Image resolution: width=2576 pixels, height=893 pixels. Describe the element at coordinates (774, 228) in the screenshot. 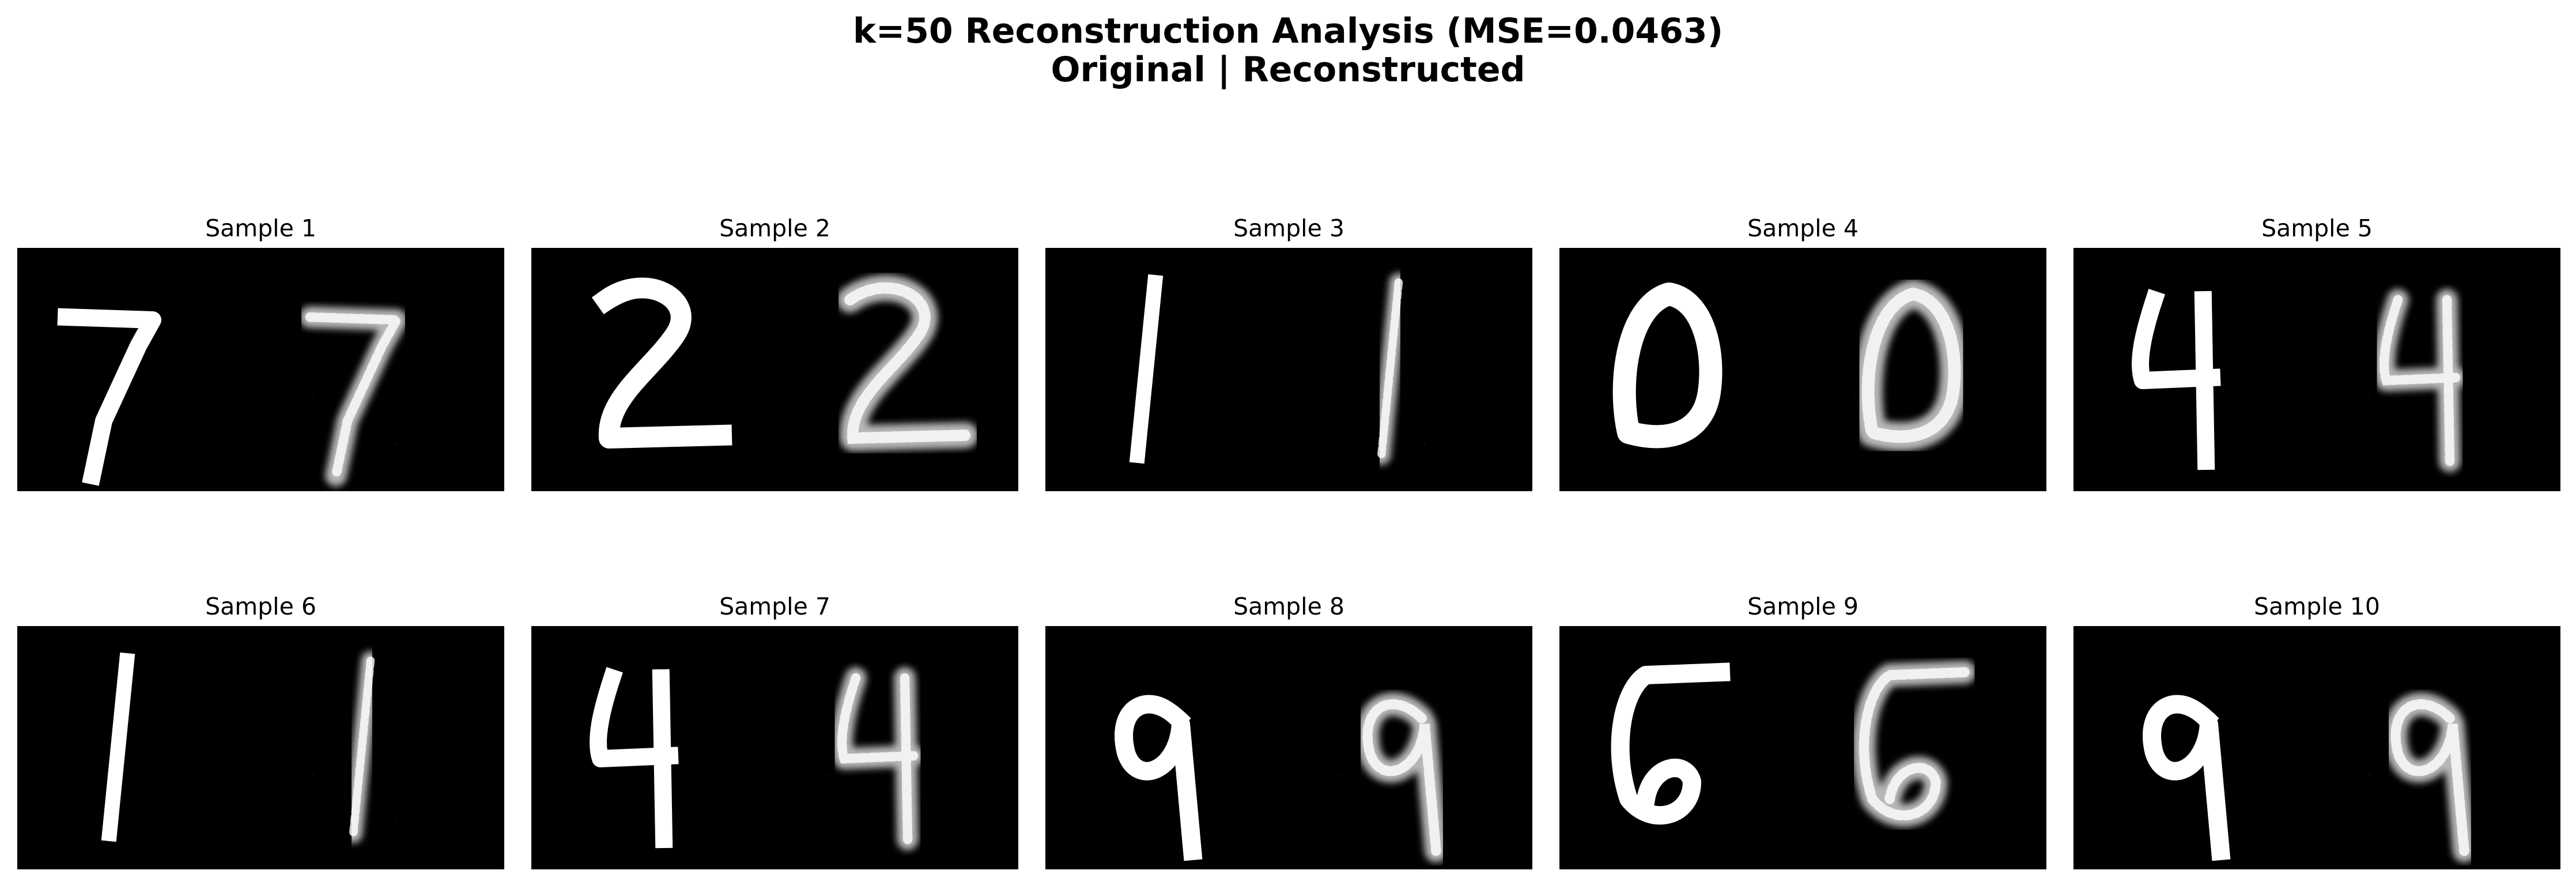

I see `sample-label: Sample 2` at that location.